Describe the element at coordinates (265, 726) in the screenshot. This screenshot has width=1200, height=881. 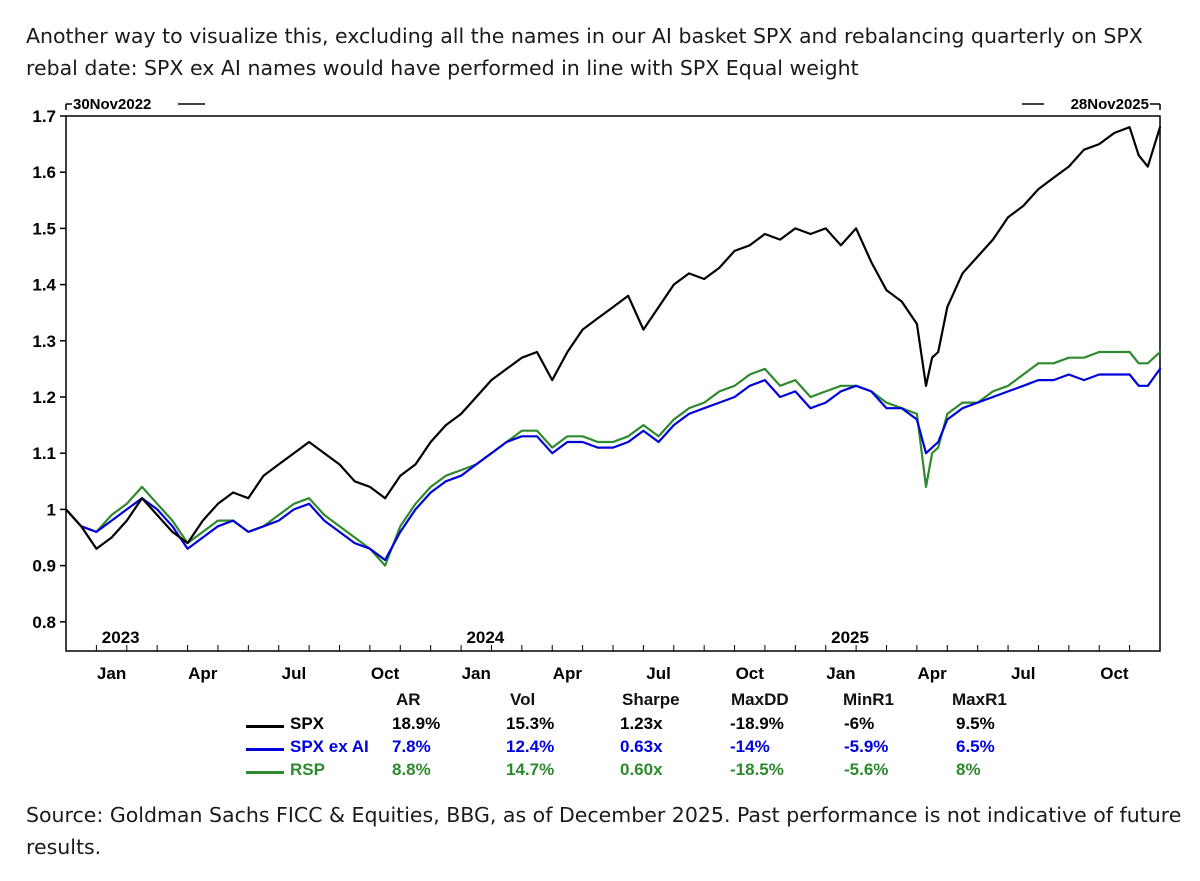
I see `legend-line-spx` at that location.